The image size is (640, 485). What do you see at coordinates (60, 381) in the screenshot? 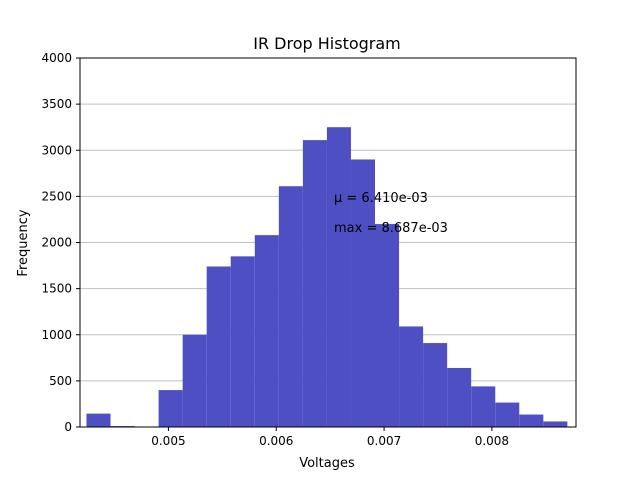
I see `y-tick-label: 500` at bounding box center [60, 381].